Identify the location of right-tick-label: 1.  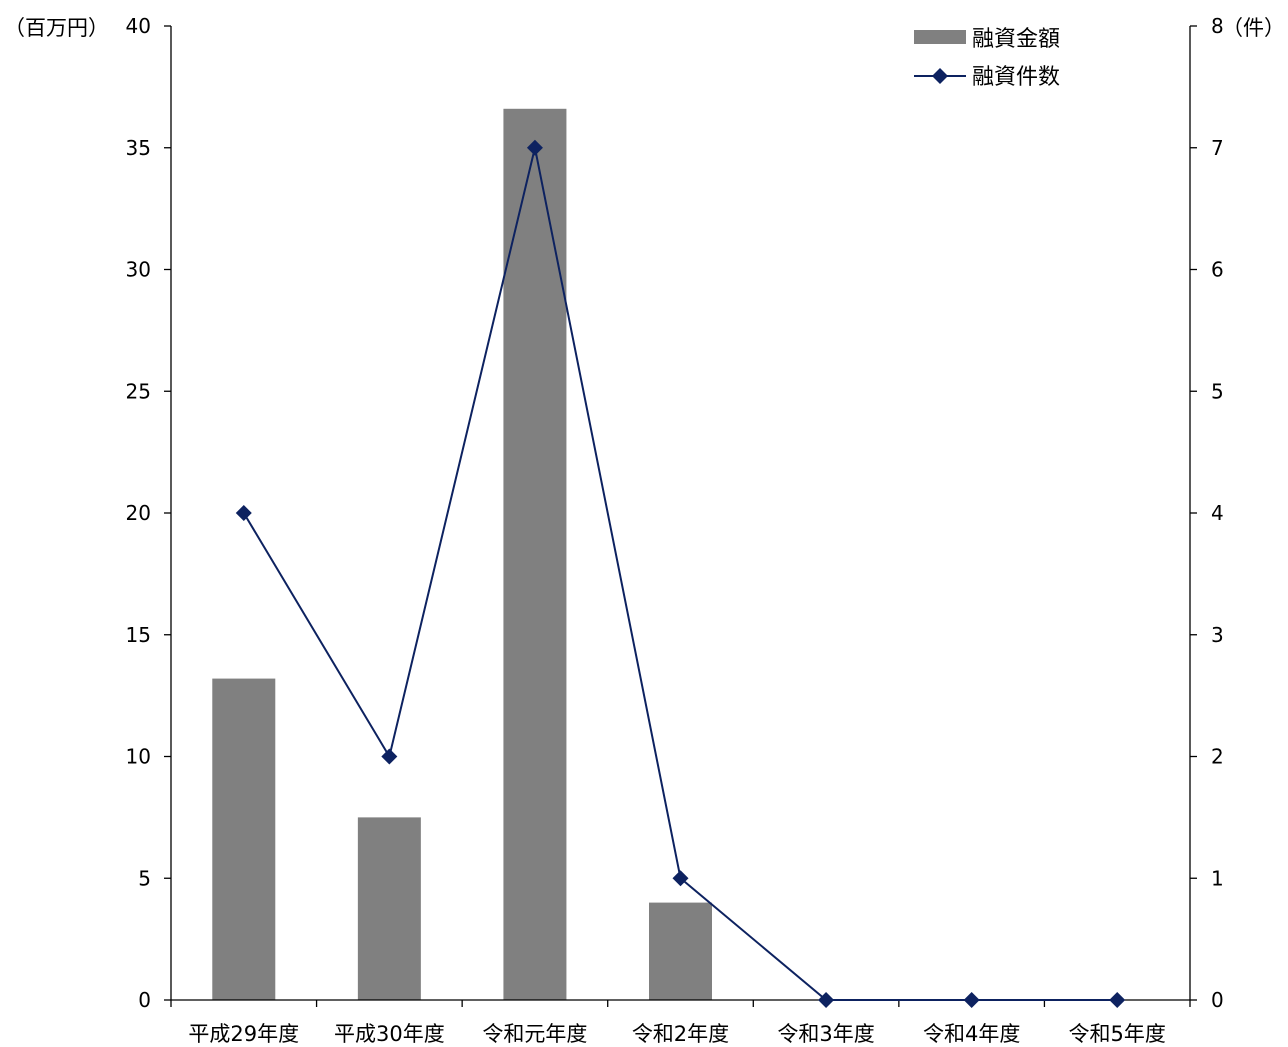
(1217, 878).